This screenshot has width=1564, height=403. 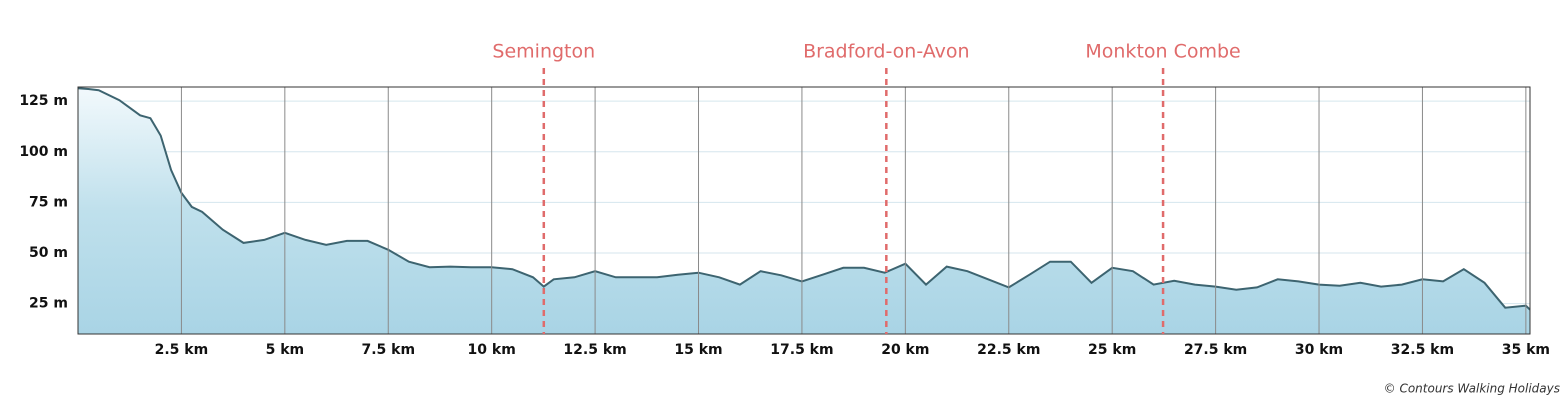 I want to click on marker-label: Bradford-on-Avon, so click(x=886, y=52).